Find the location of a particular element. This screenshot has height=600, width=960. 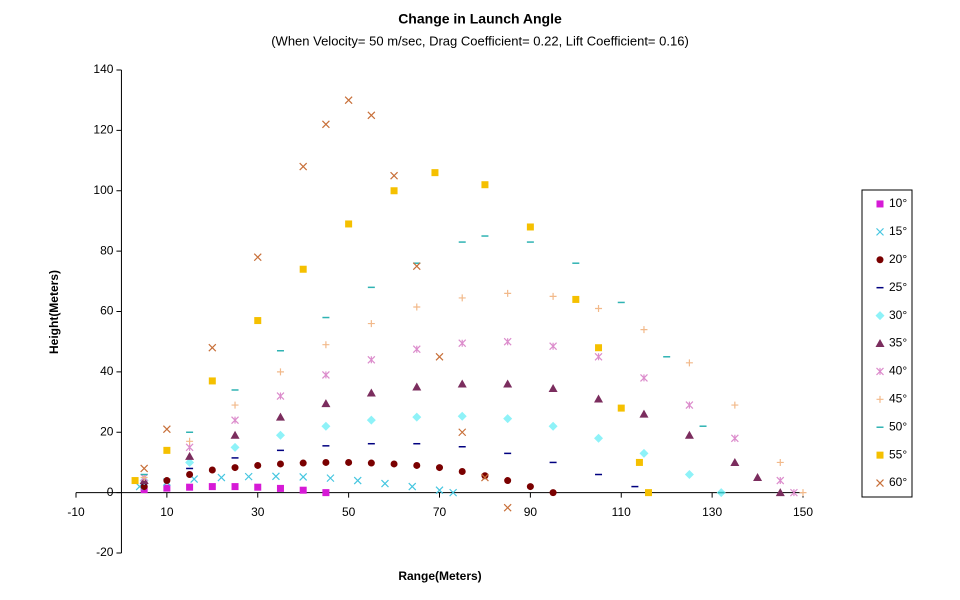

legend-label: 30° is located at coordinates (898, 315).